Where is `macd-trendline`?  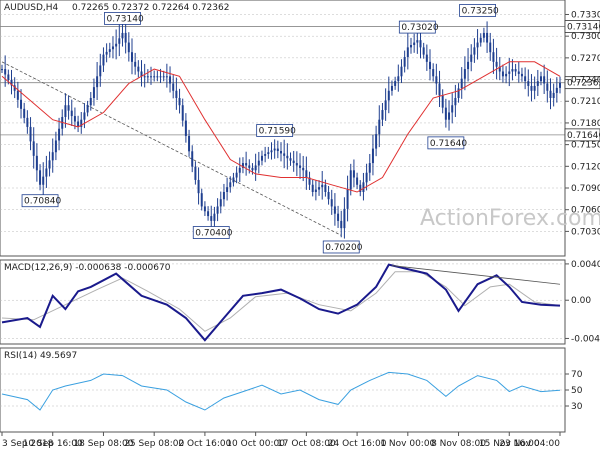
macd-trendline is located at coordinates (476, 275).